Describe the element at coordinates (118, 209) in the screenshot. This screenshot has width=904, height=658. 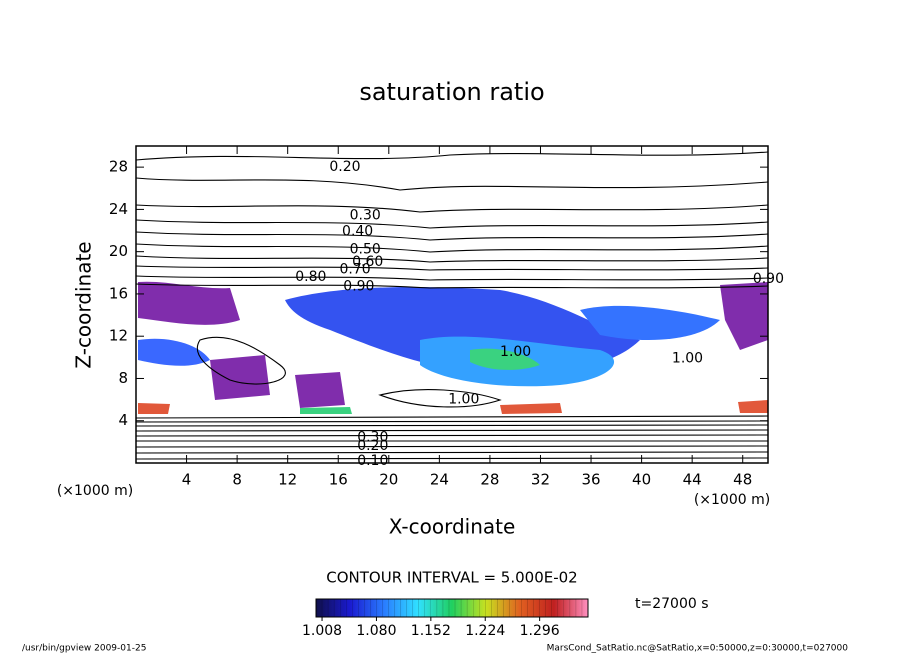
I see `y-tick-label: 24` at that location.